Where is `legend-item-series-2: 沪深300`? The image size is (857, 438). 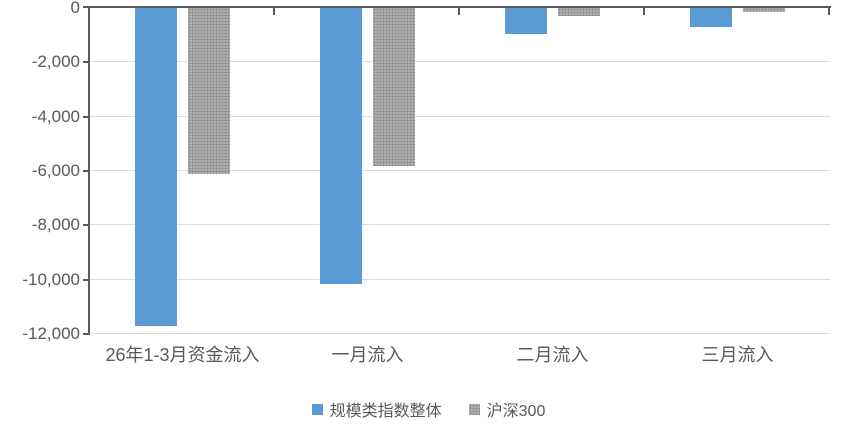 legend-item-series-2: 沪深300 is located at coordinates (507, 409).